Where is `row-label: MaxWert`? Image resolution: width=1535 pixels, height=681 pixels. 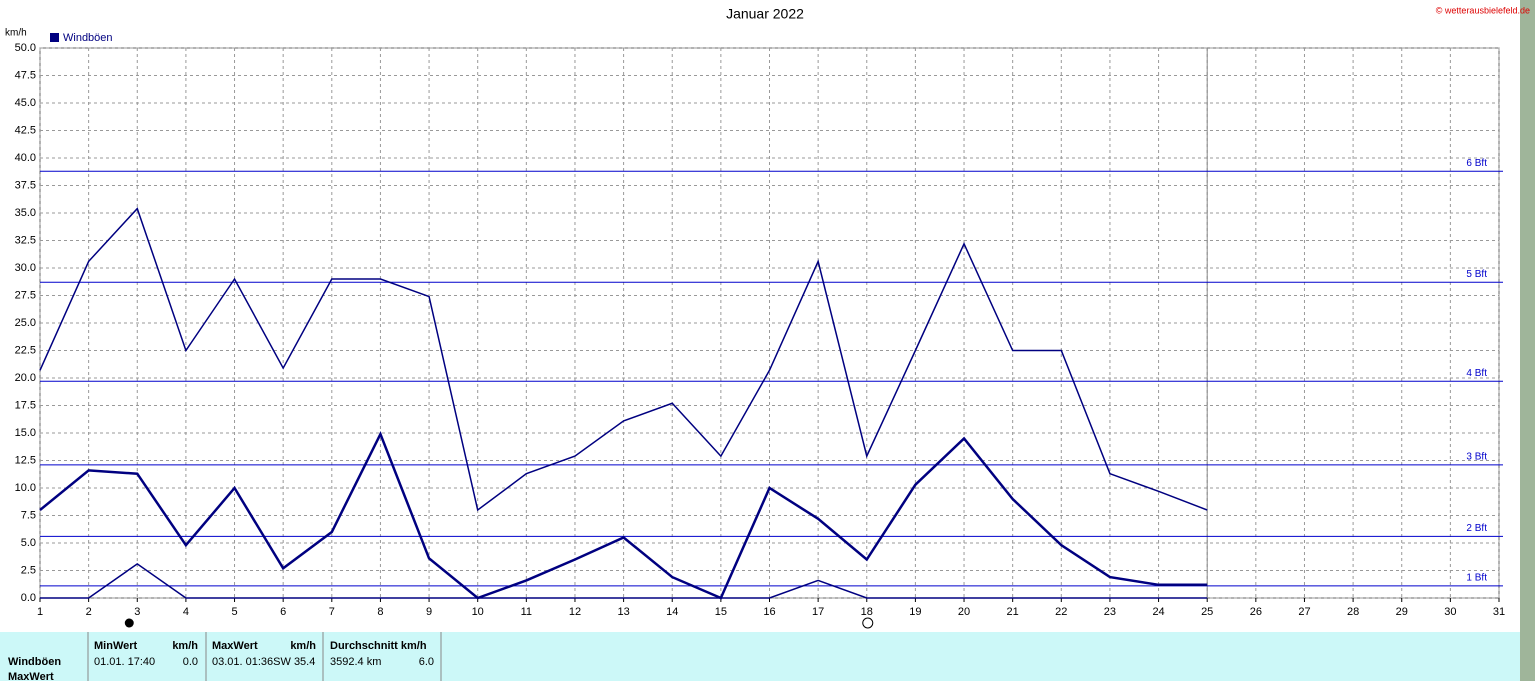 row-label: MaxWert is located at coordinates (31, 676).